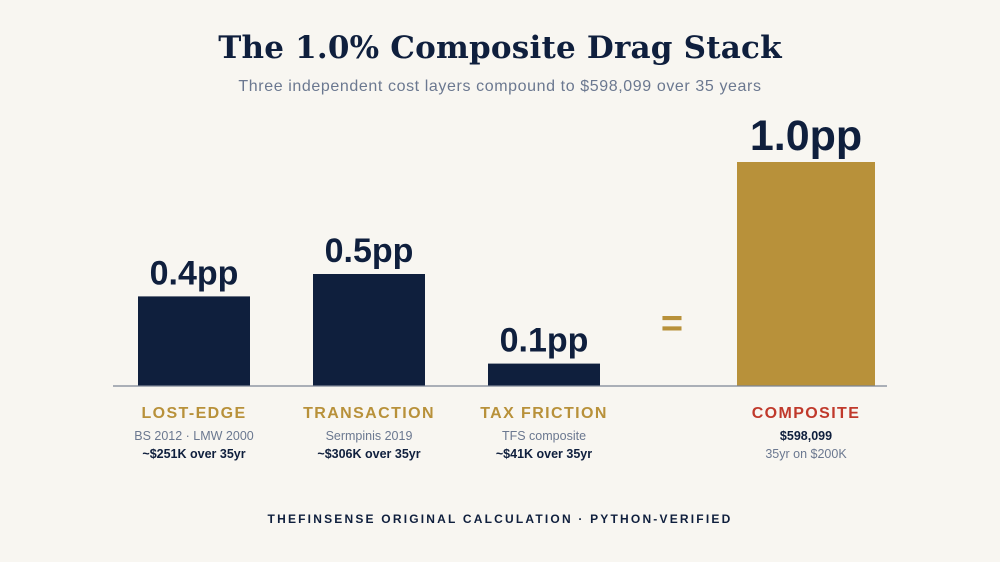 The width and height of the screenshot is (1000, 562). What do you see at coordinates (544, 413) in the screenshot?
I see `category-label-tax-friction: TAX FRICTION` at bounding box center [544, 413].